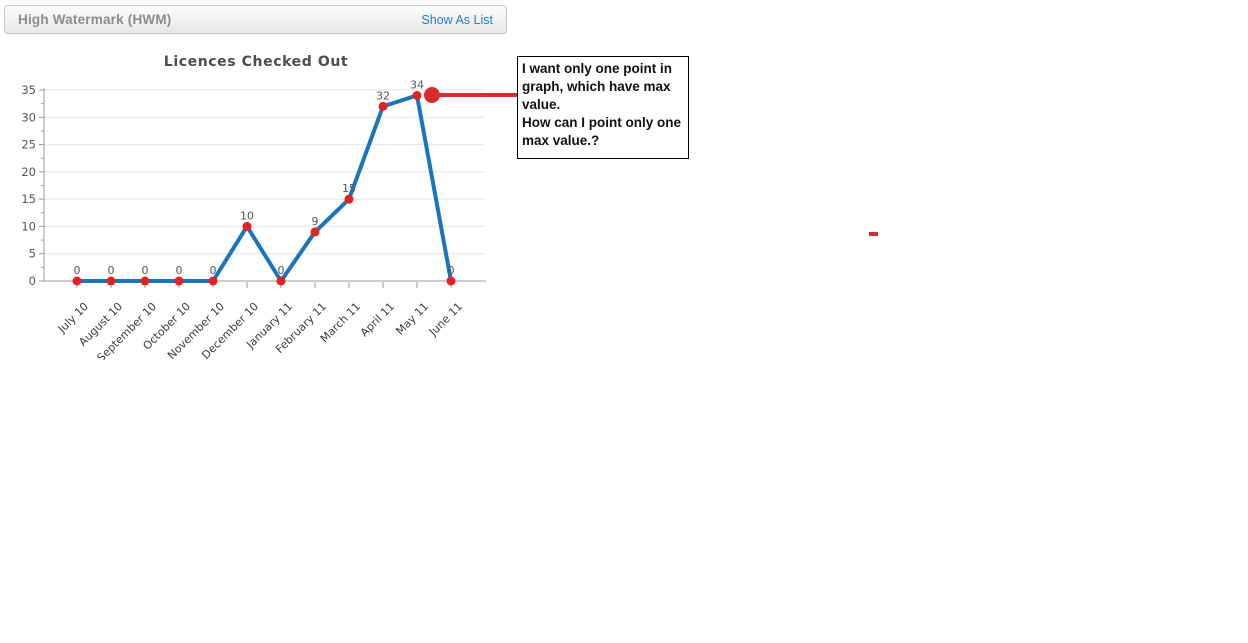  What do you see at coordinates (73, 318) in the screenshot?
I see `x-tick-label: July 10` at bounding box center [73, 318].